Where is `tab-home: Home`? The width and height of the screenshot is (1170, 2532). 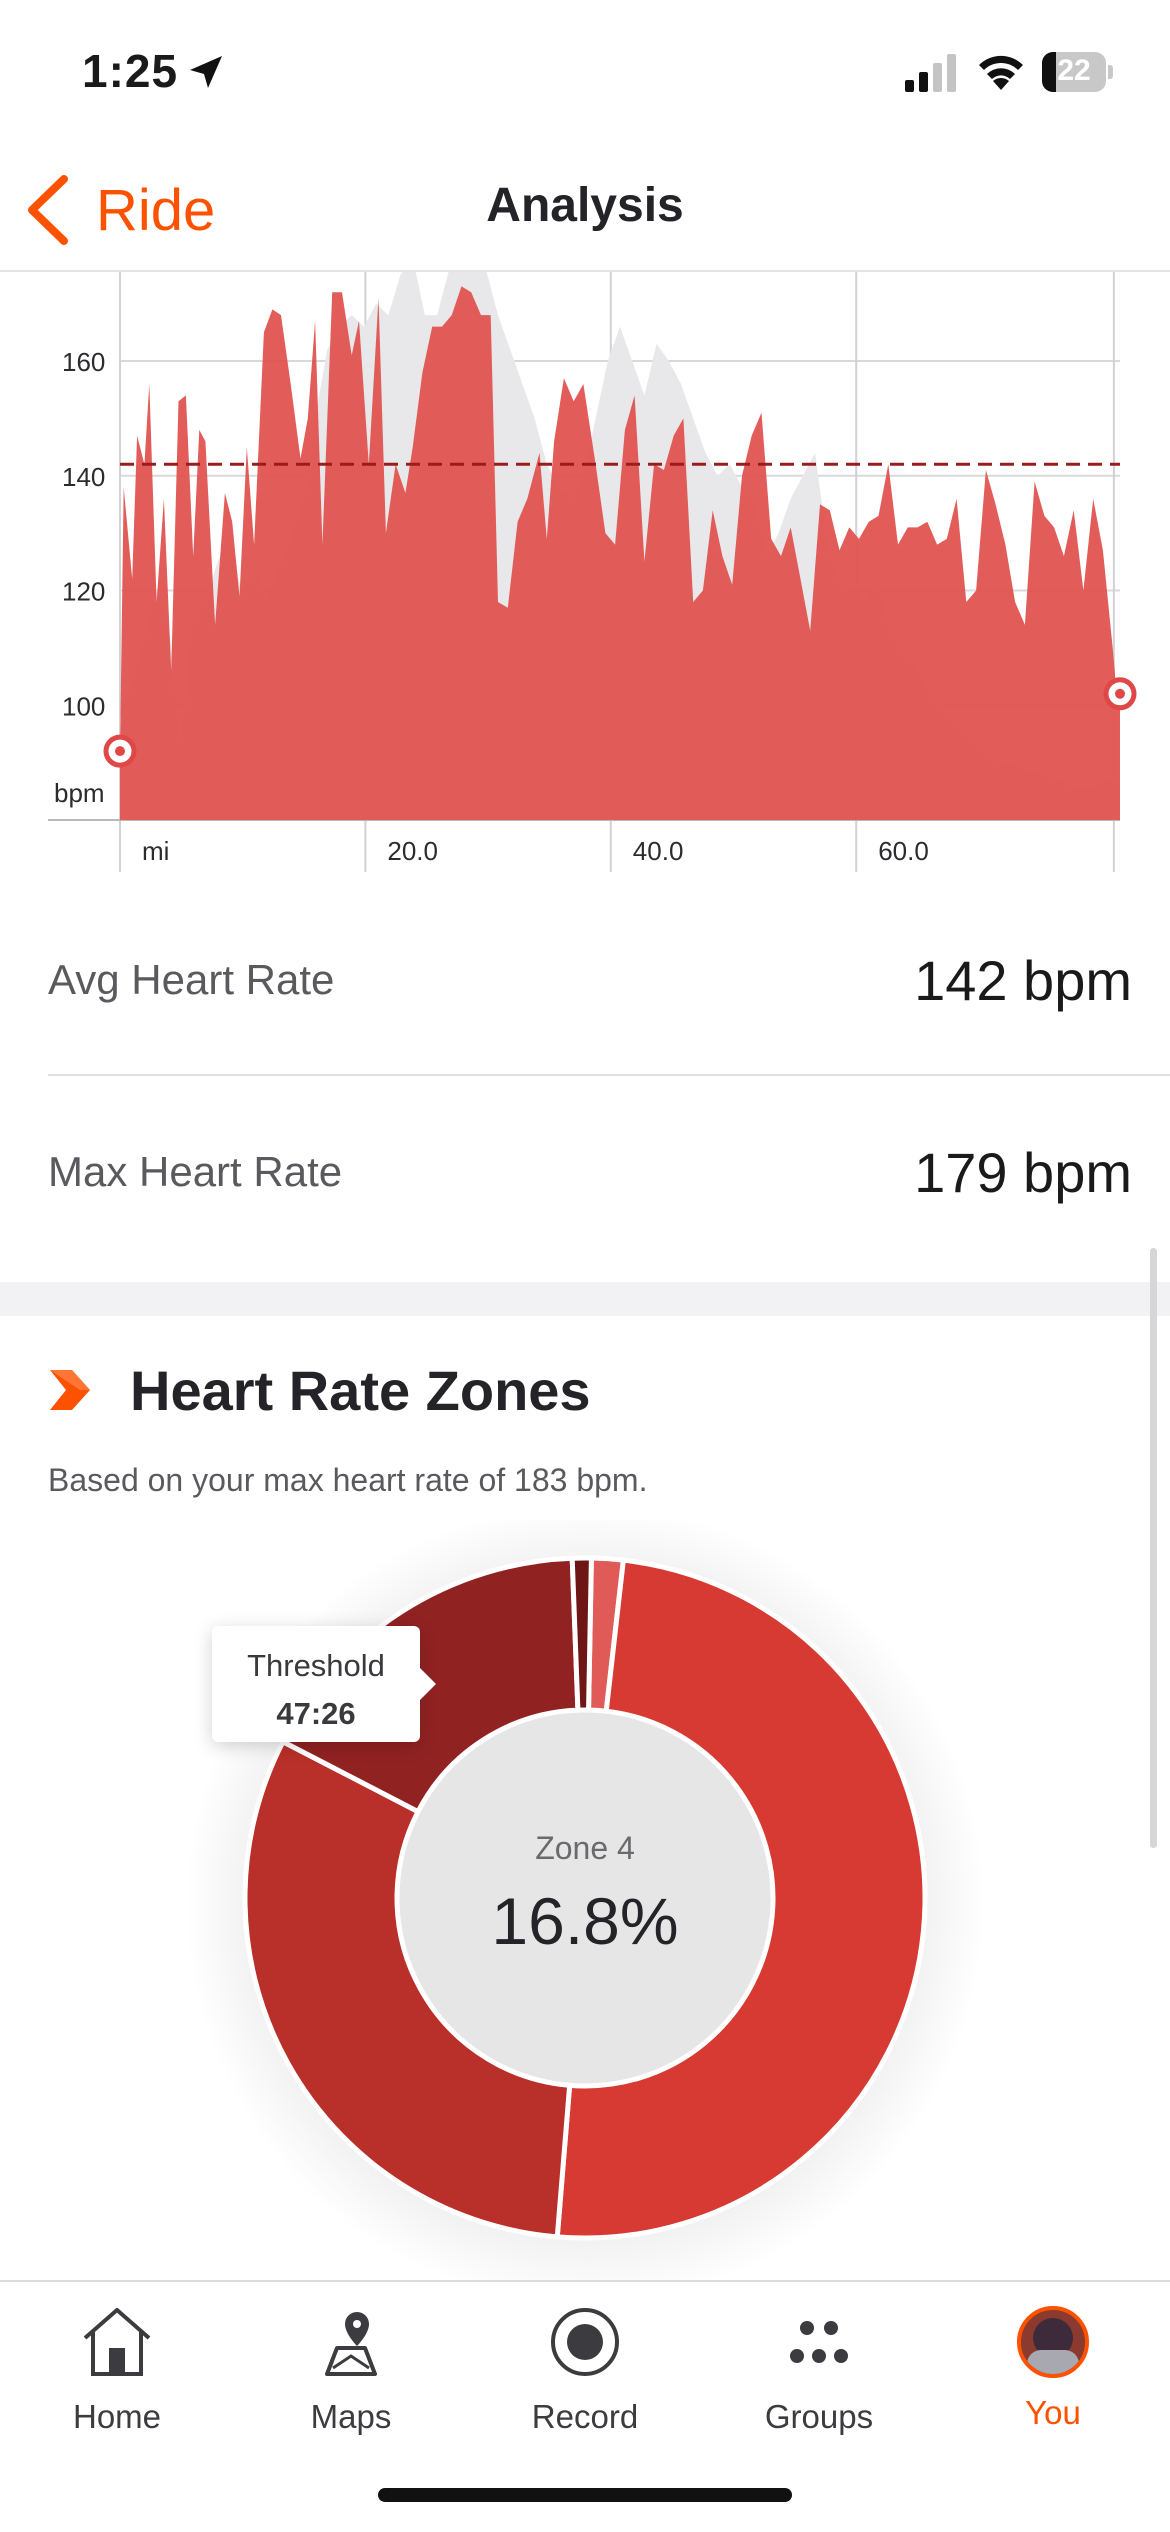
tab-home: Home is located at coordinates (117, 2377).